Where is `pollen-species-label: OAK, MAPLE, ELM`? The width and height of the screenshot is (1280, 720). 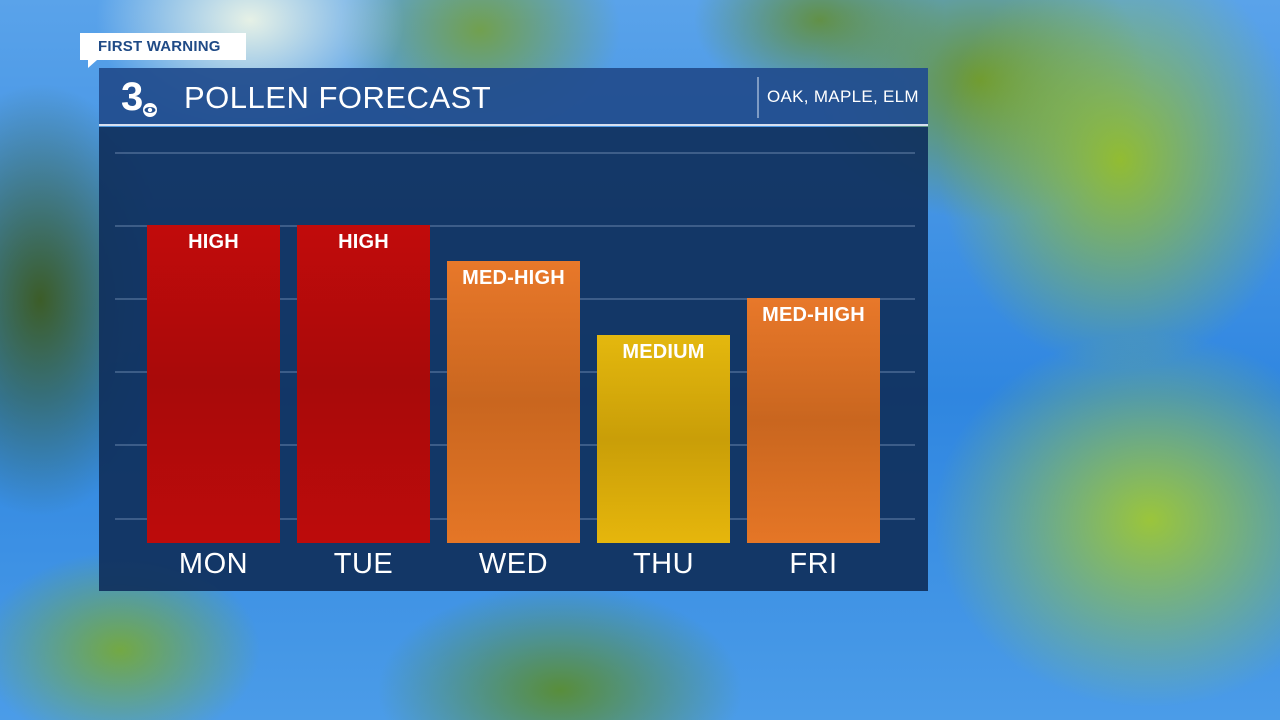 pollen-species-label: OAK, MAPLE, ELM is located at coordinates (843, 96).